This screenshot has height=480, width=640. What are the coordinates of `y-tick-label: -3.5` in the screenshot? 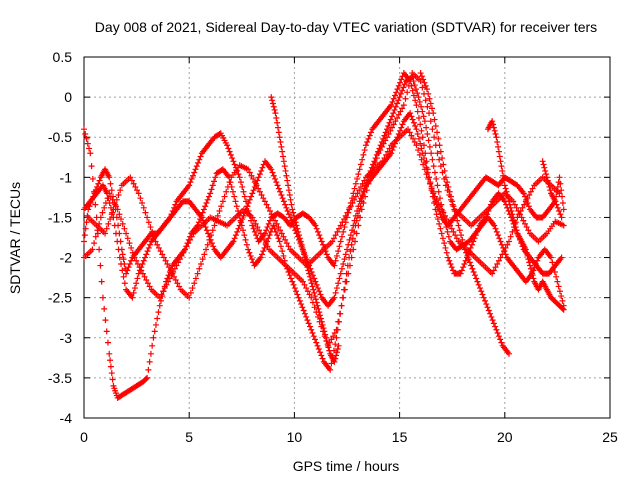 It's located at (60, 378).